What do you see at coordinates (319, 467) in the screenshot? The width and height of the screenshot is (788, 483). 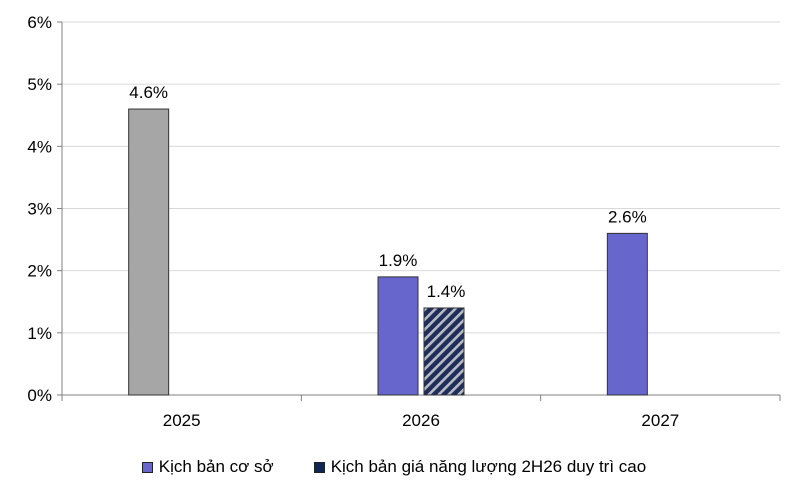 I see `legend-swatch-high-energy` at bounding box center [319, 467].